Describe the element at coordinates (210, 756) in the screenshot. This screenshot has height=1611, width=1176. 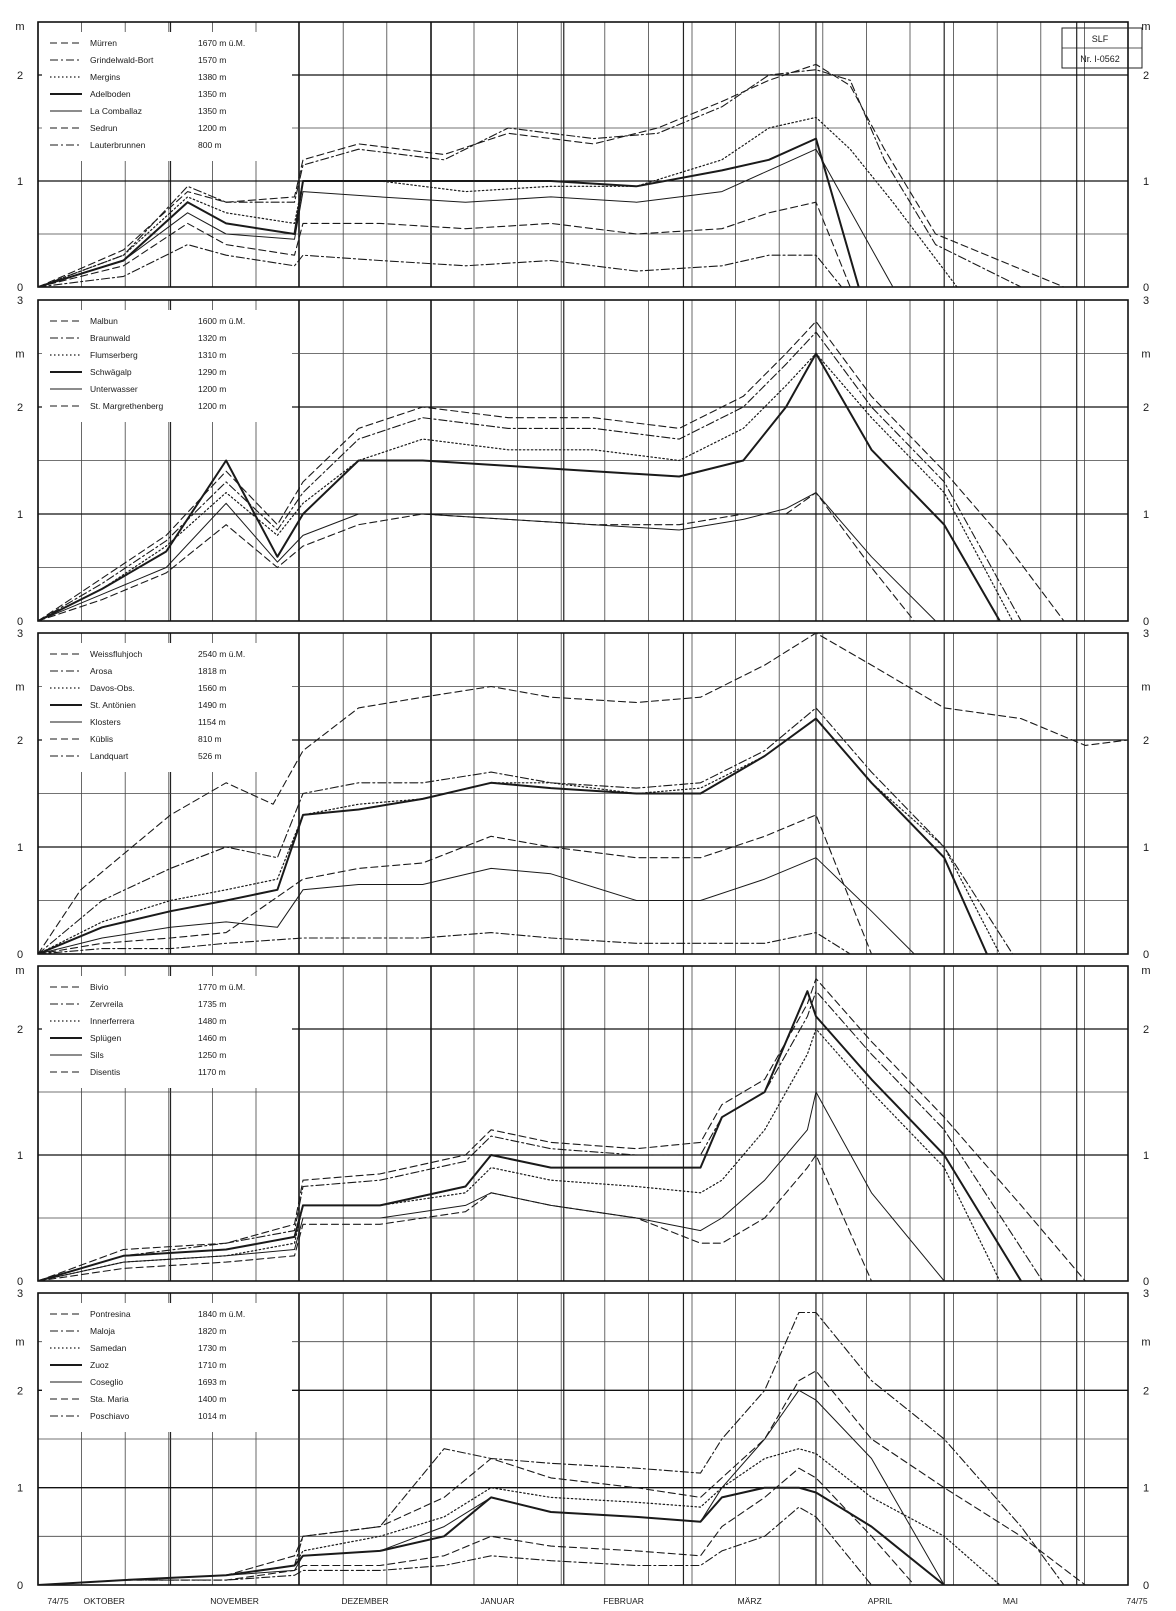
I see `legend-station-elevation: 526 m` at that location.